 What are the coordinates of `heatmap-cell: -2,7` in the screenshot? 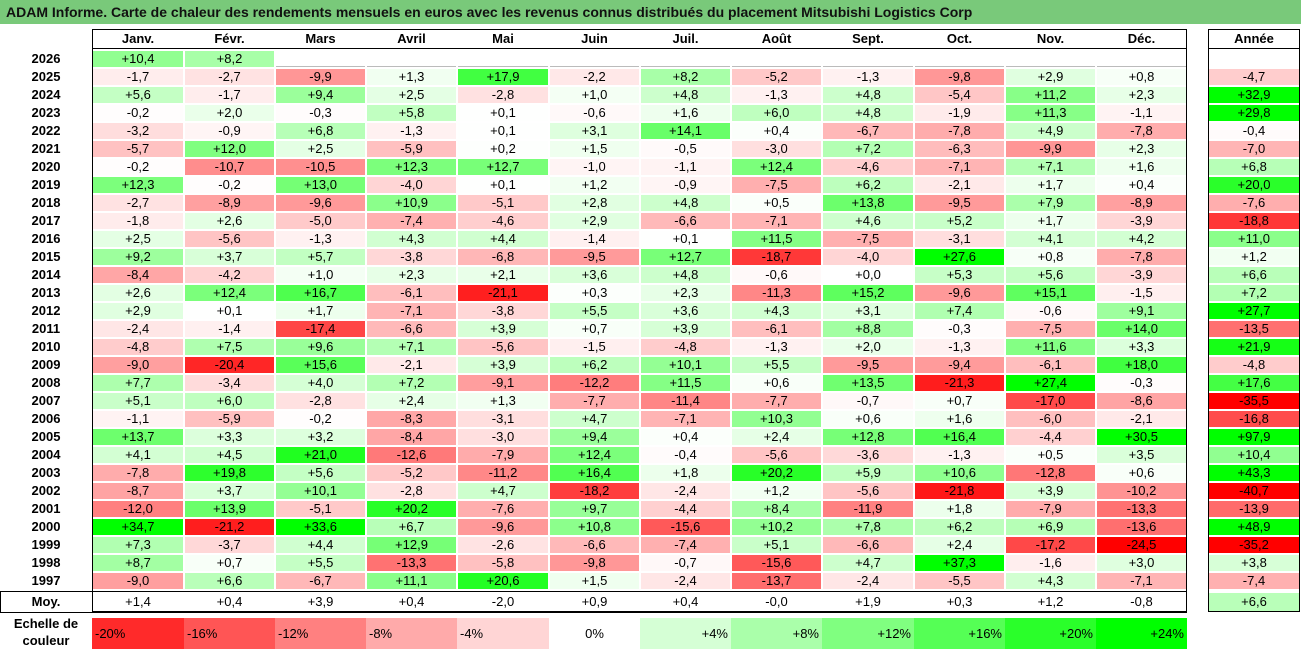 It's located at (229, 77).